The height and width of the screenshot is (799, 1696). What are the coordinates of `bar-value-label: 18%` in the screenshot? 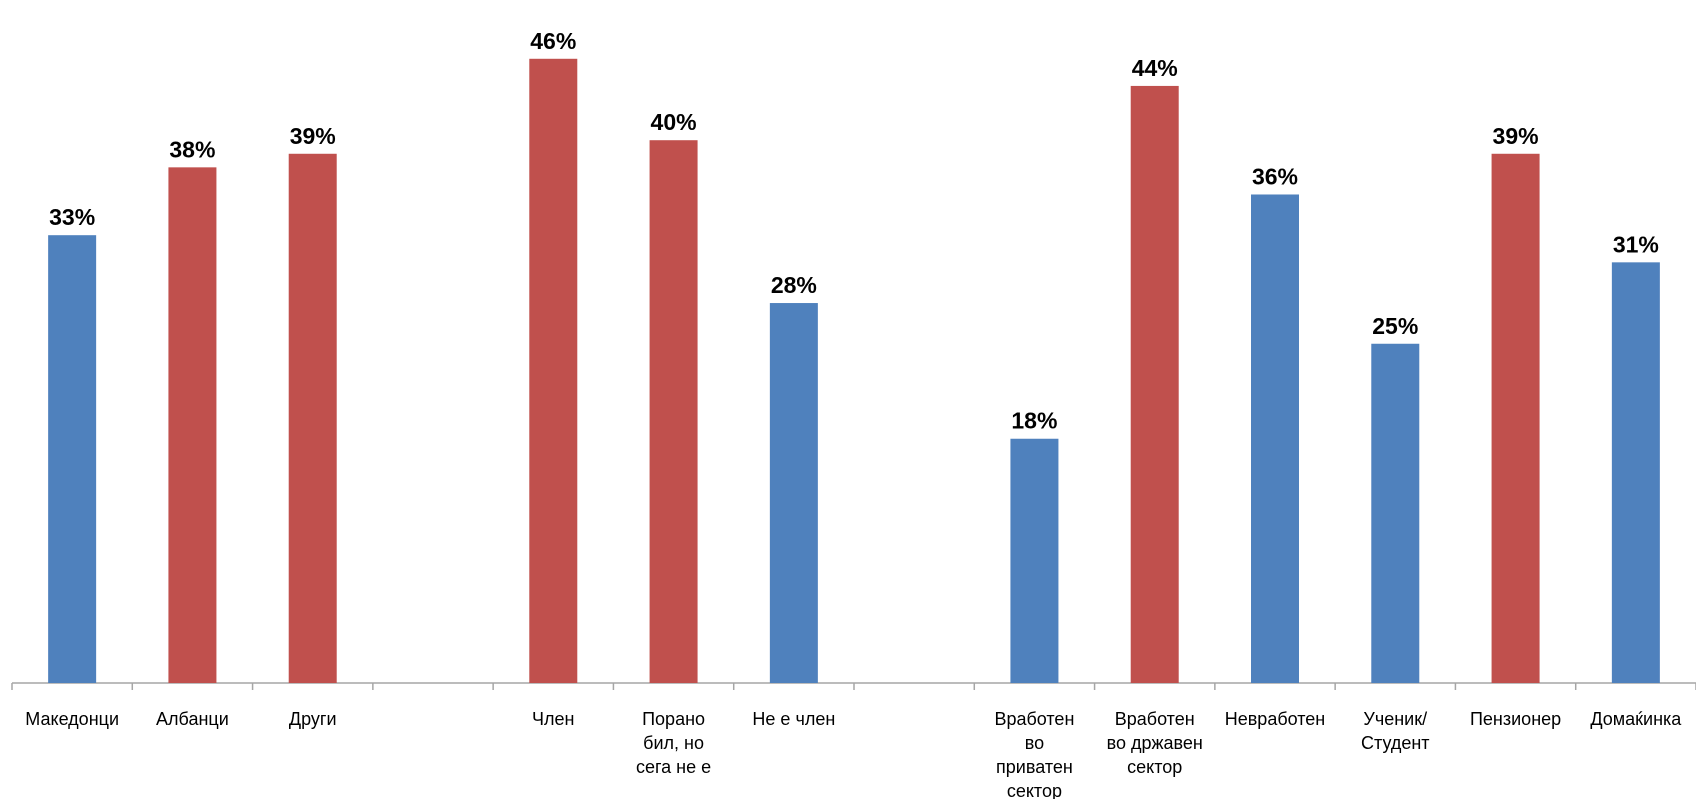 It's located at (1034, 421).